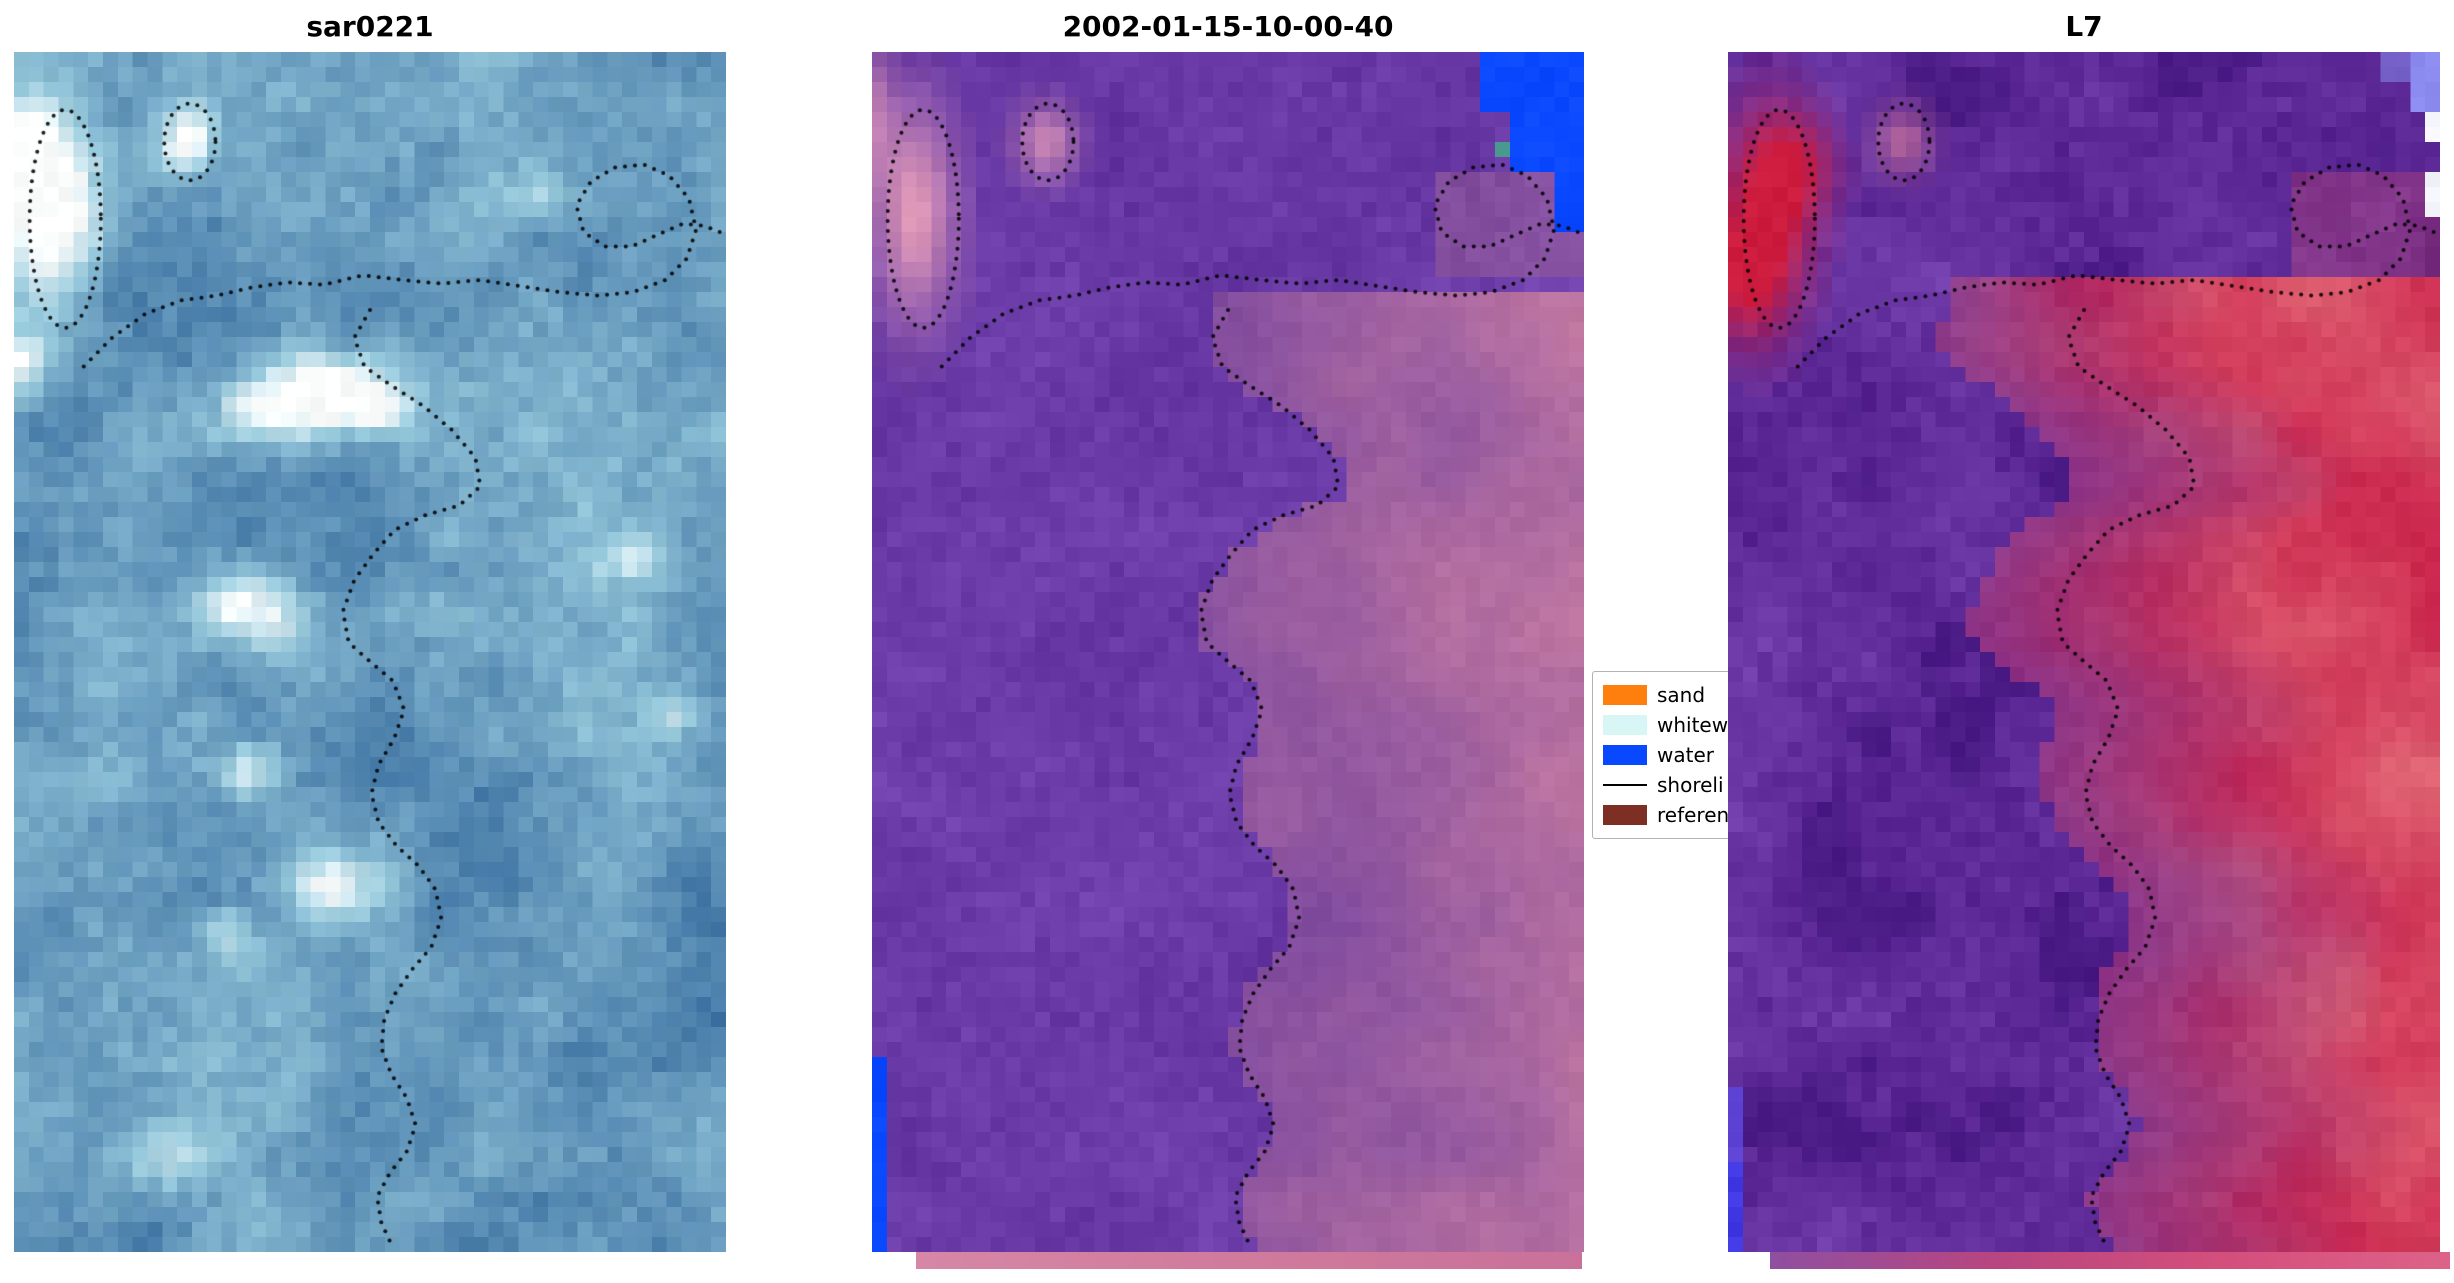 The height and width of the screenshot is (1283, 2454). What do you see at coordinates (1625, 725) in the screenshot?
I see `whitewater-swatch` at bounding box center [1625, 725].